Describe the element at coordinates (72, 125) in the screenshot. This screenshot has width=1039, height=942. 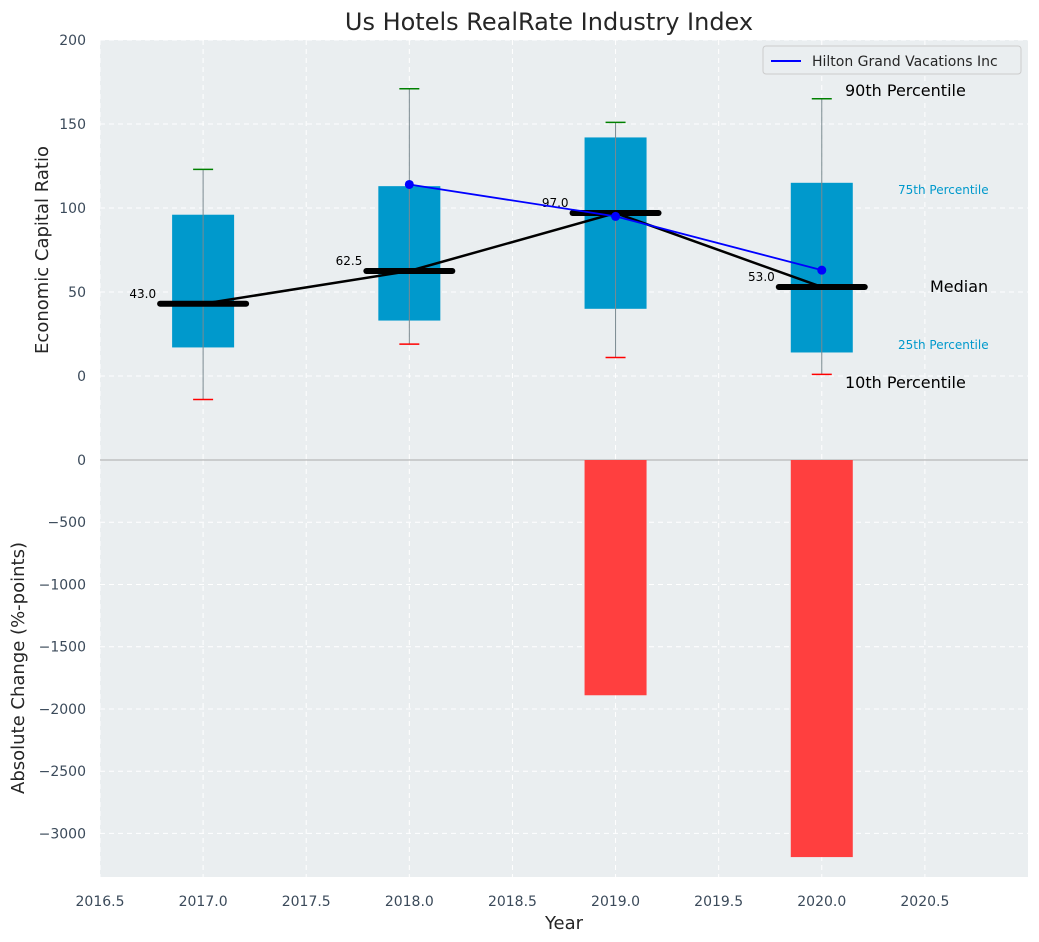
I see `top-y-tick-label: 150` at that location.